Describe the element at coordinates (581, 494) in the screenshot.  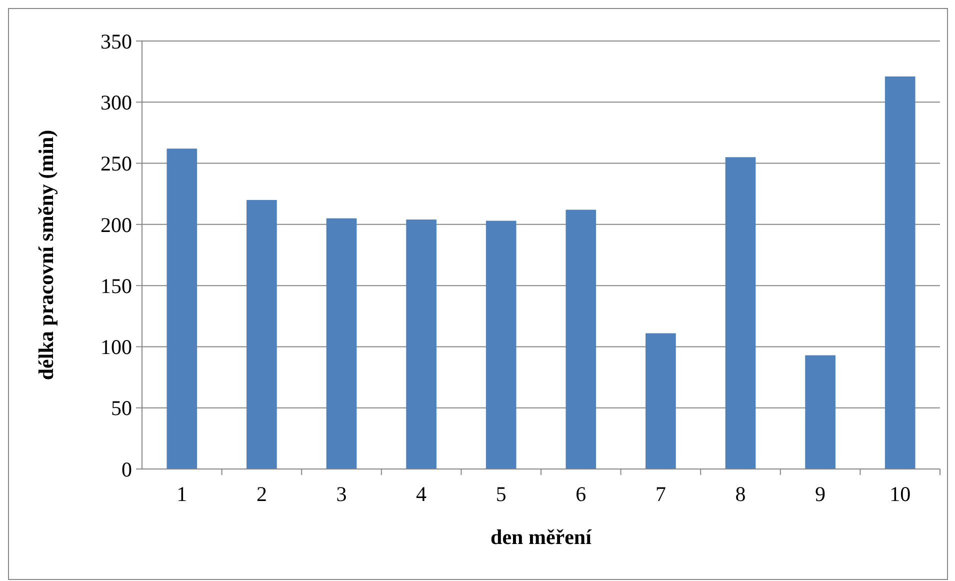
I see `x-tick-label: 6` at that location.